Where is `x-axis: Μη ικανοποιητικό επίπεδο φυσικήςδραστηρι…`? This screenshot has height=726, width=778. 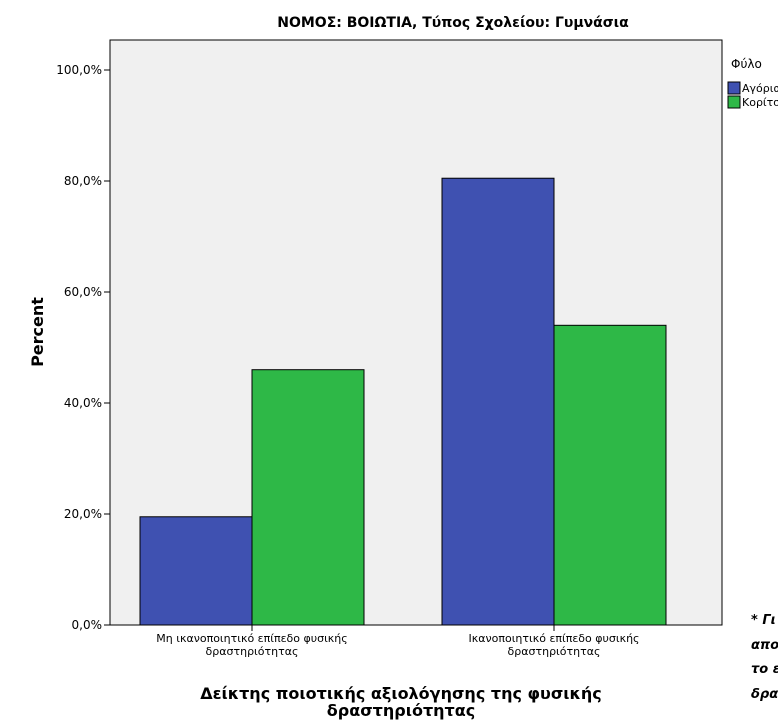 x-axis: Μη ικανοποιητικό επίπεδο φυσικήςδραστηρι… is located at coordinates (398, 641).